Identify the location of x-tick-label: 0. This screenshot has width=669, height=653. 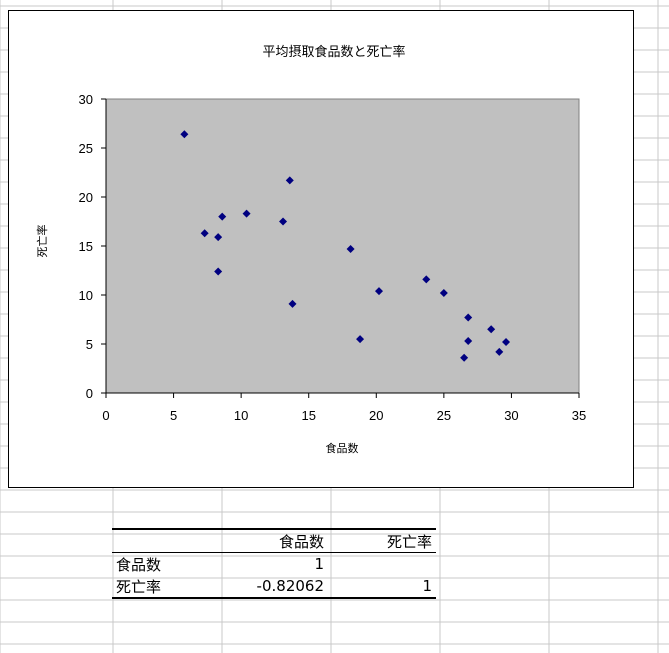
(105, 415).